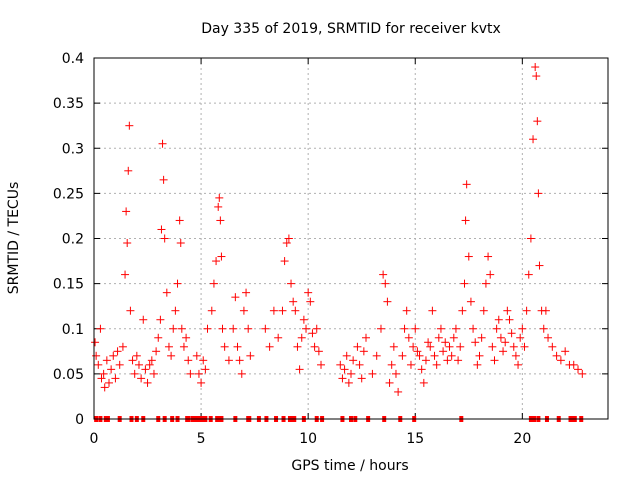 This screenshot has height=480, width=640. Describe the element at coordinates (68, 285) in the screenshot. I see `y-tick-label: 0.15` at that location.